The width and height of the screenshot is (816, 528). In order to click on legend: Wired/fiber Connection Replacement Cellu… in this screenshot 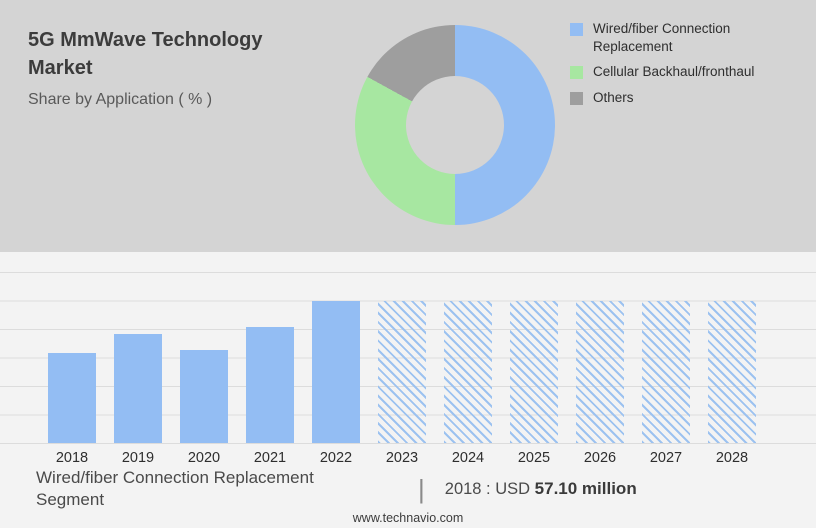, I will do `click(679, 63)`.